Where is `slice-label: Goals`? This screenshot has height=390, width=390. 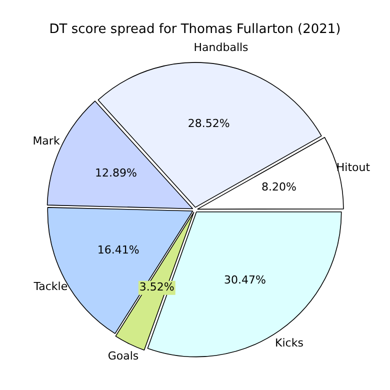
slice-label: Goals is located at coordinates (123, 356).